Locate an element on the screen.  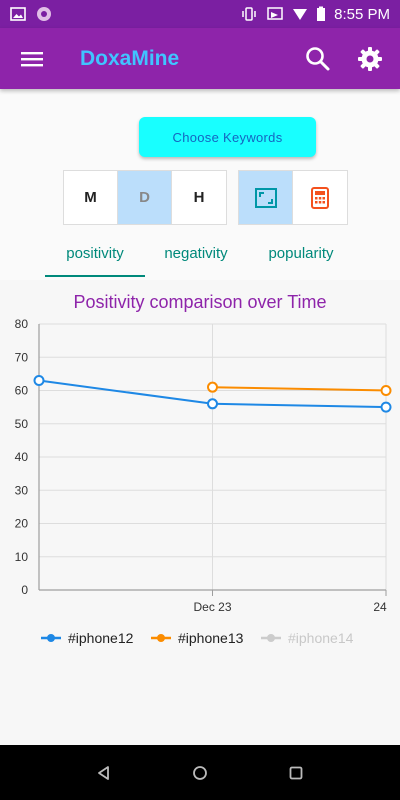
legend-item-iphone13: #iphone13 is located at coordinates (196, 638).